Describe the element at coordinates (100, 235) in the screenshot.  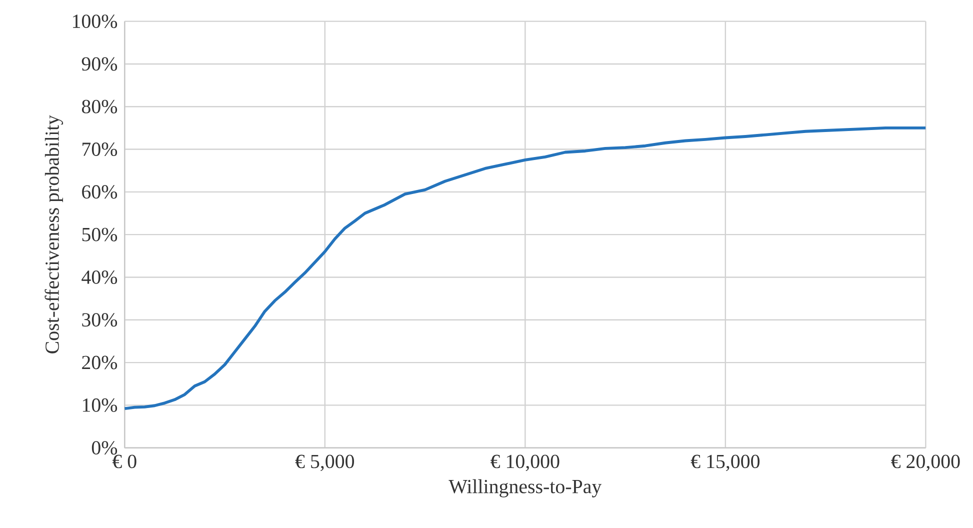
I see `y-tick-label: 50%` at that location.